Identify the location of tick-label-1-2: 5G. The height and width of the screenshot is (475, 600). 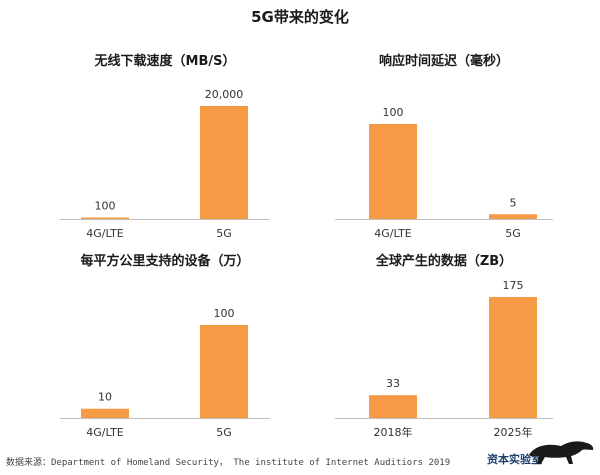
(224, 233).